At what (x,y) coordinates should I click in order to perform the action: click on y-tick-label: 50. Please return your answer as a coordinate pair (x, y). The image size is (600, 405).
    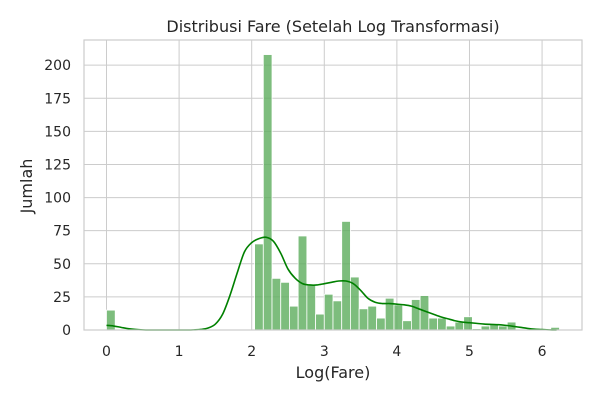
    Looking at the image, I should click on (62, 265).